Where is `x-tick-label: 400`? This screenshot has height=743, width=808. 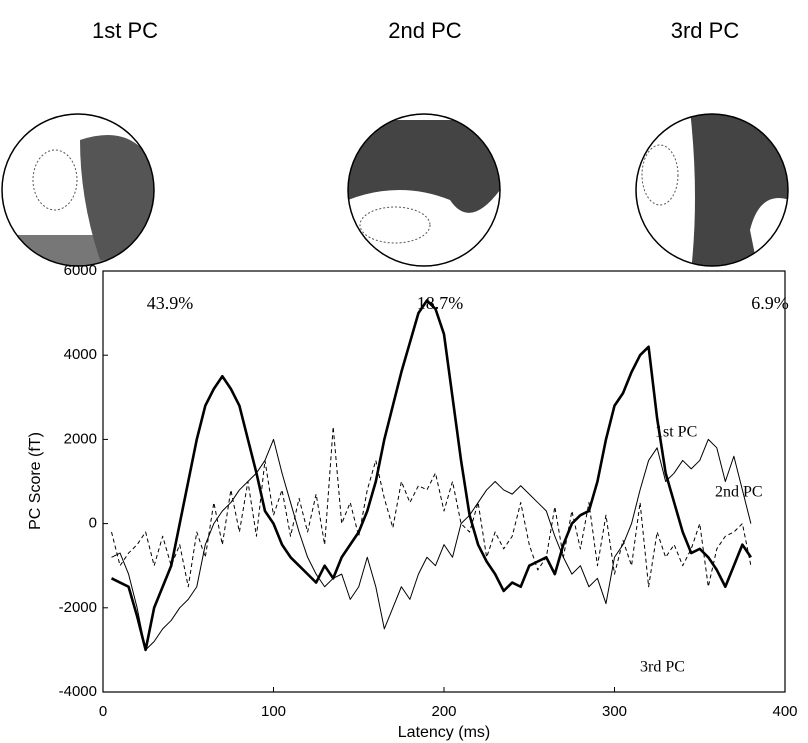
x-tick-label: 400 is located at coordinates (784, 711).